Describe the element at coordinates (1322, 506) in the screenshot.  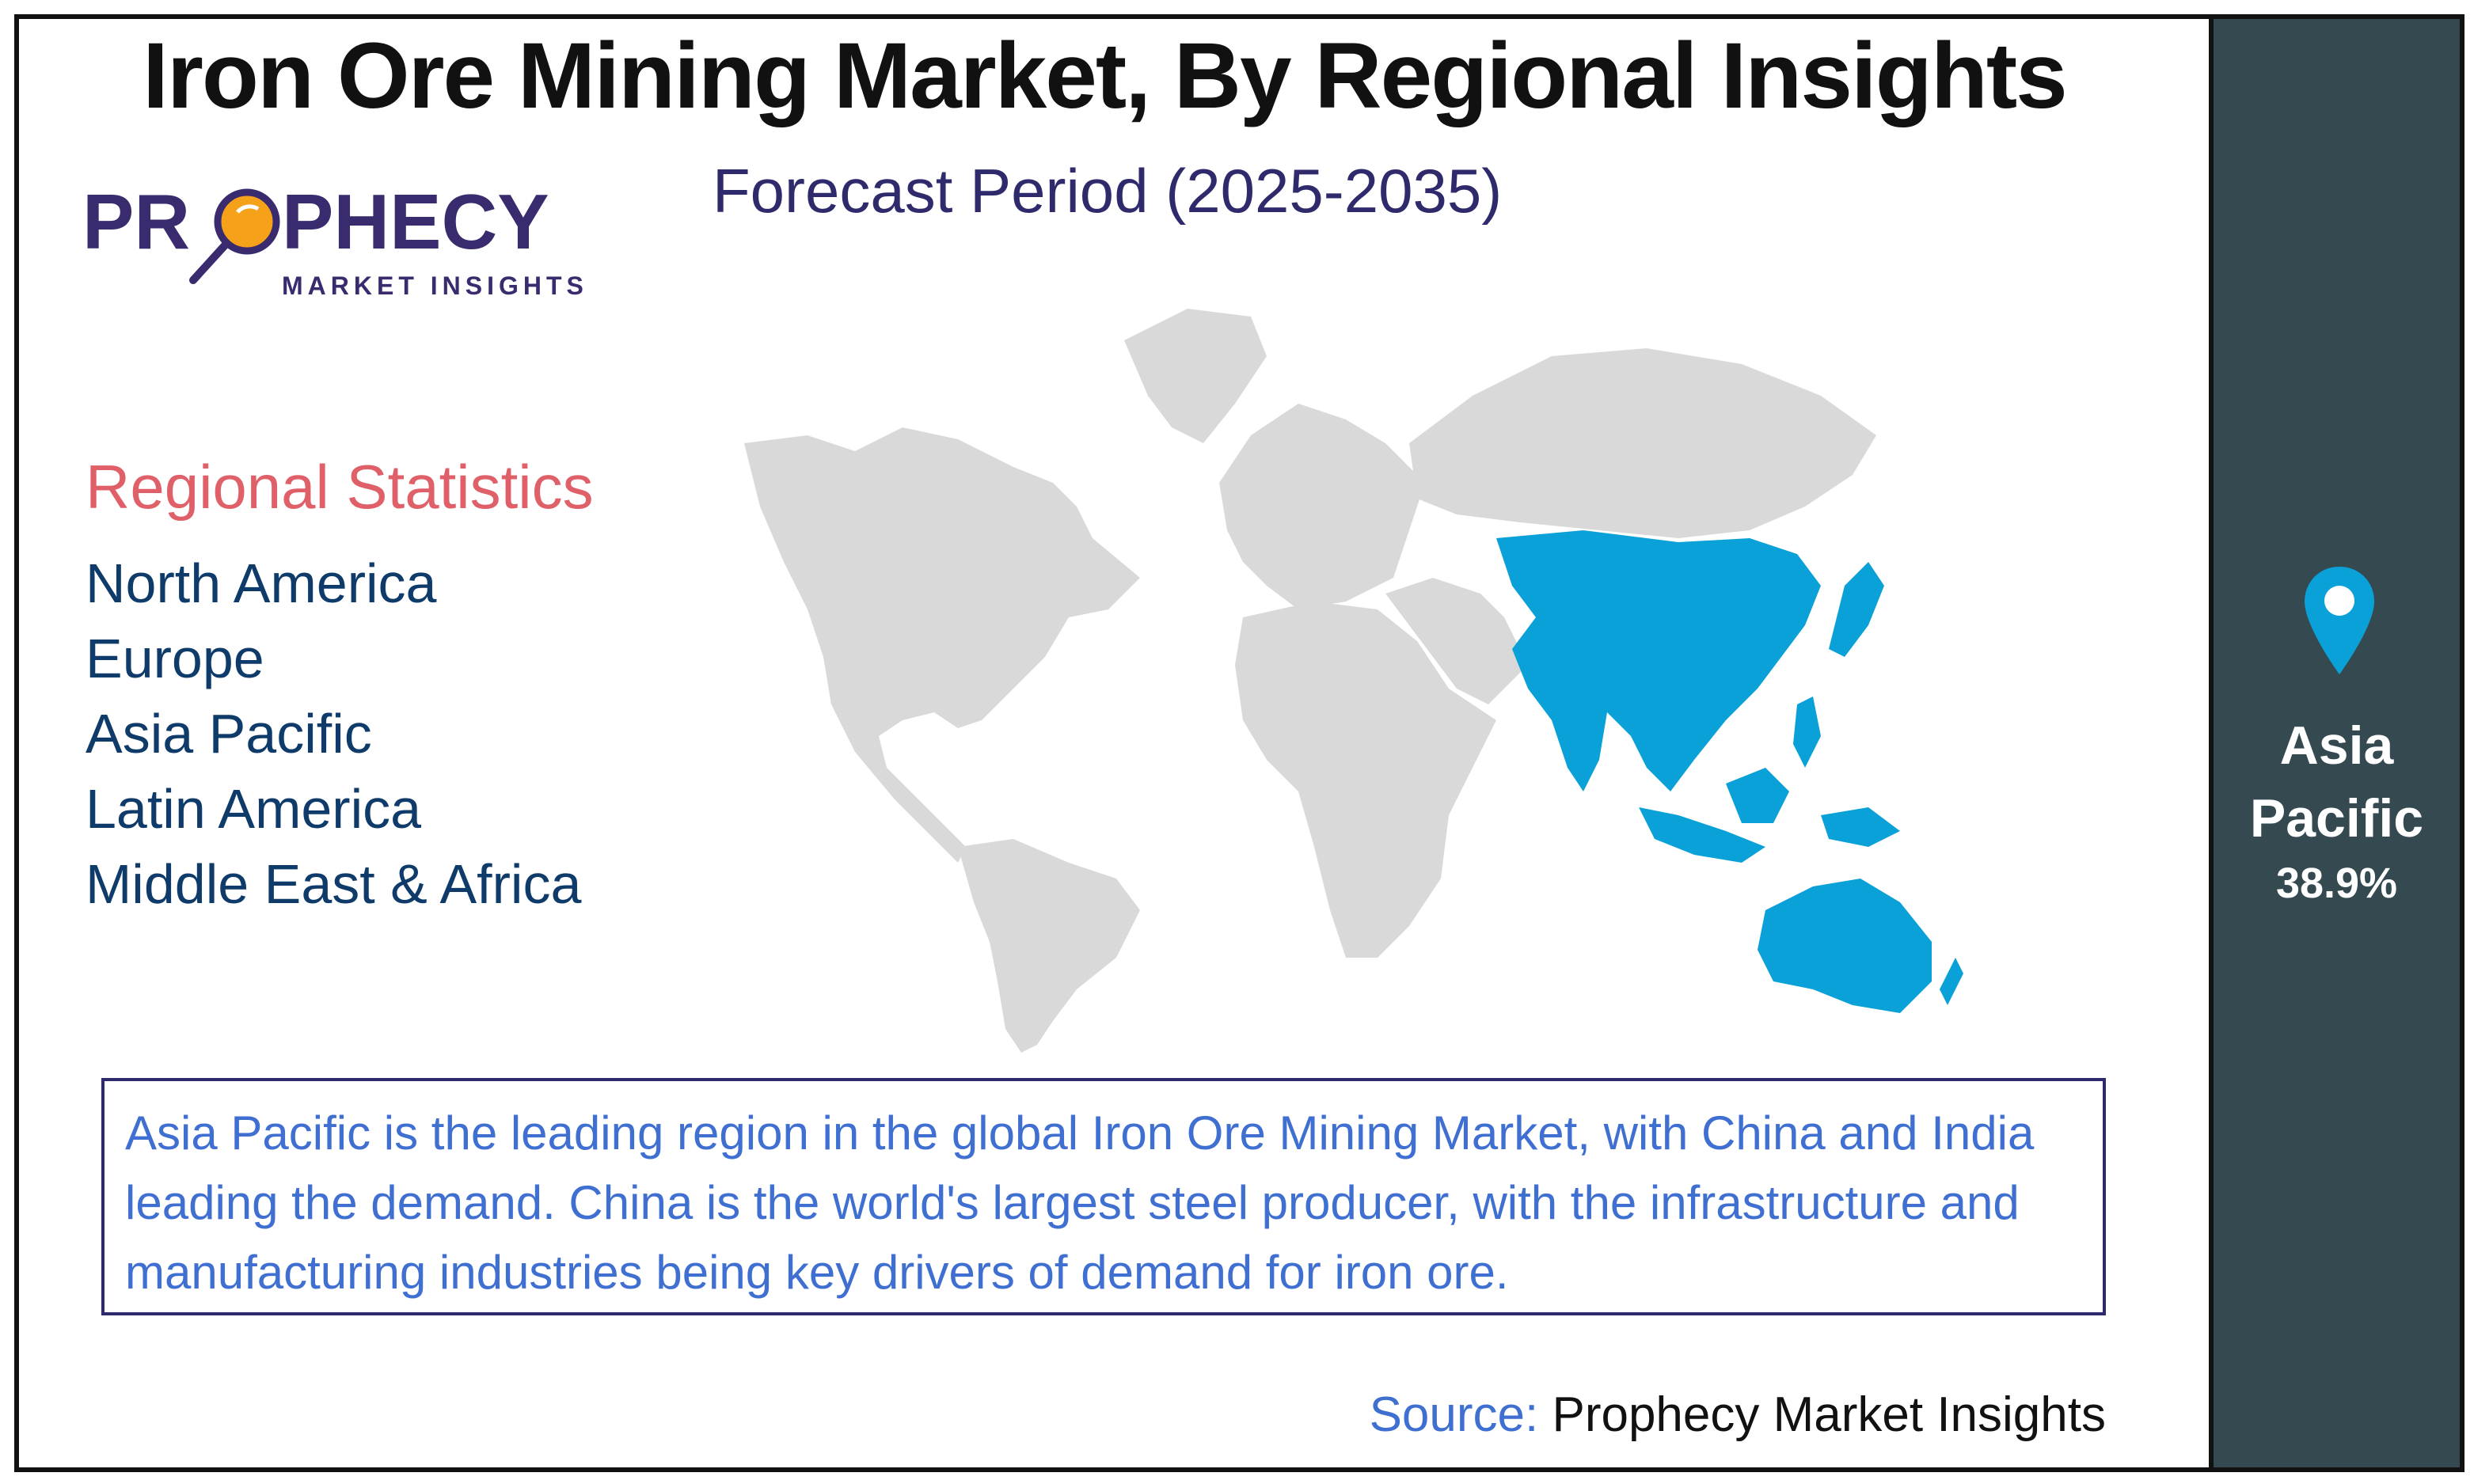
I see `map-europe` at that location.